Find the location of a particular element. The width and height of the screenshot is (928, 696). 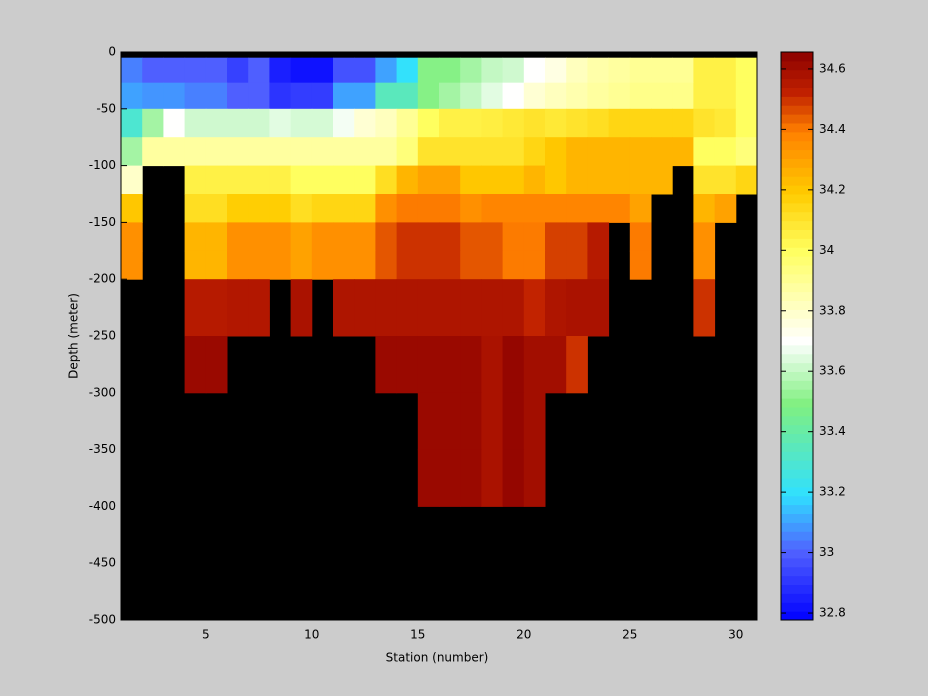

y-tick-label: -500 is located at coordinates (102, 620).